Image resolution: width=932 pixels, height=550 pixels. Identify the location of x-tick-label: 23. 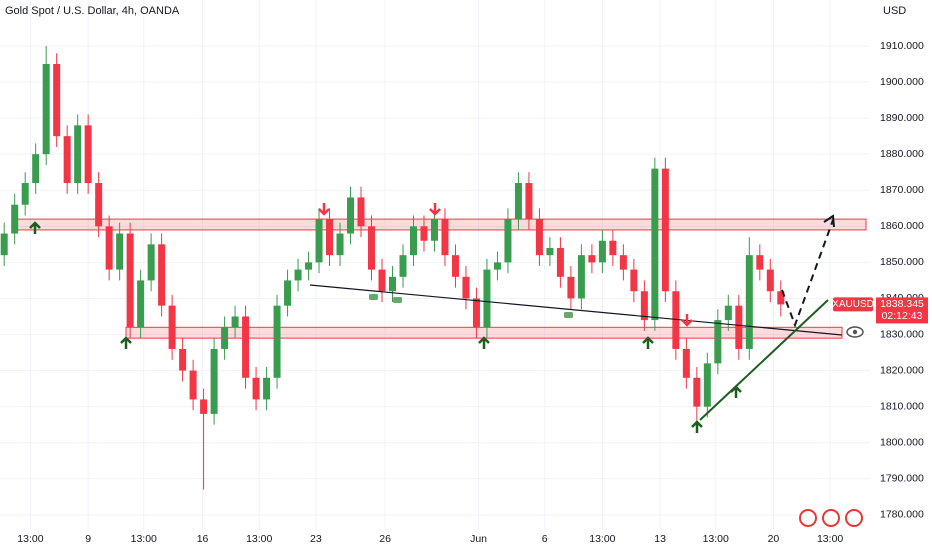
(316, 539).